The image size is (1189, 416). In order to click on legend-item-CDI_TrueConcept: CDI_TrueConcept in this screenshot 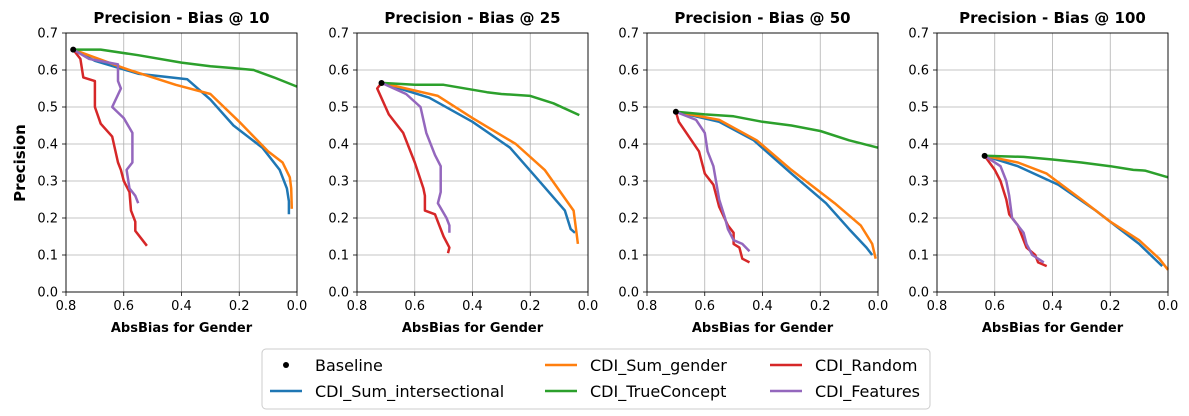, I will do `click(635, 392)`.